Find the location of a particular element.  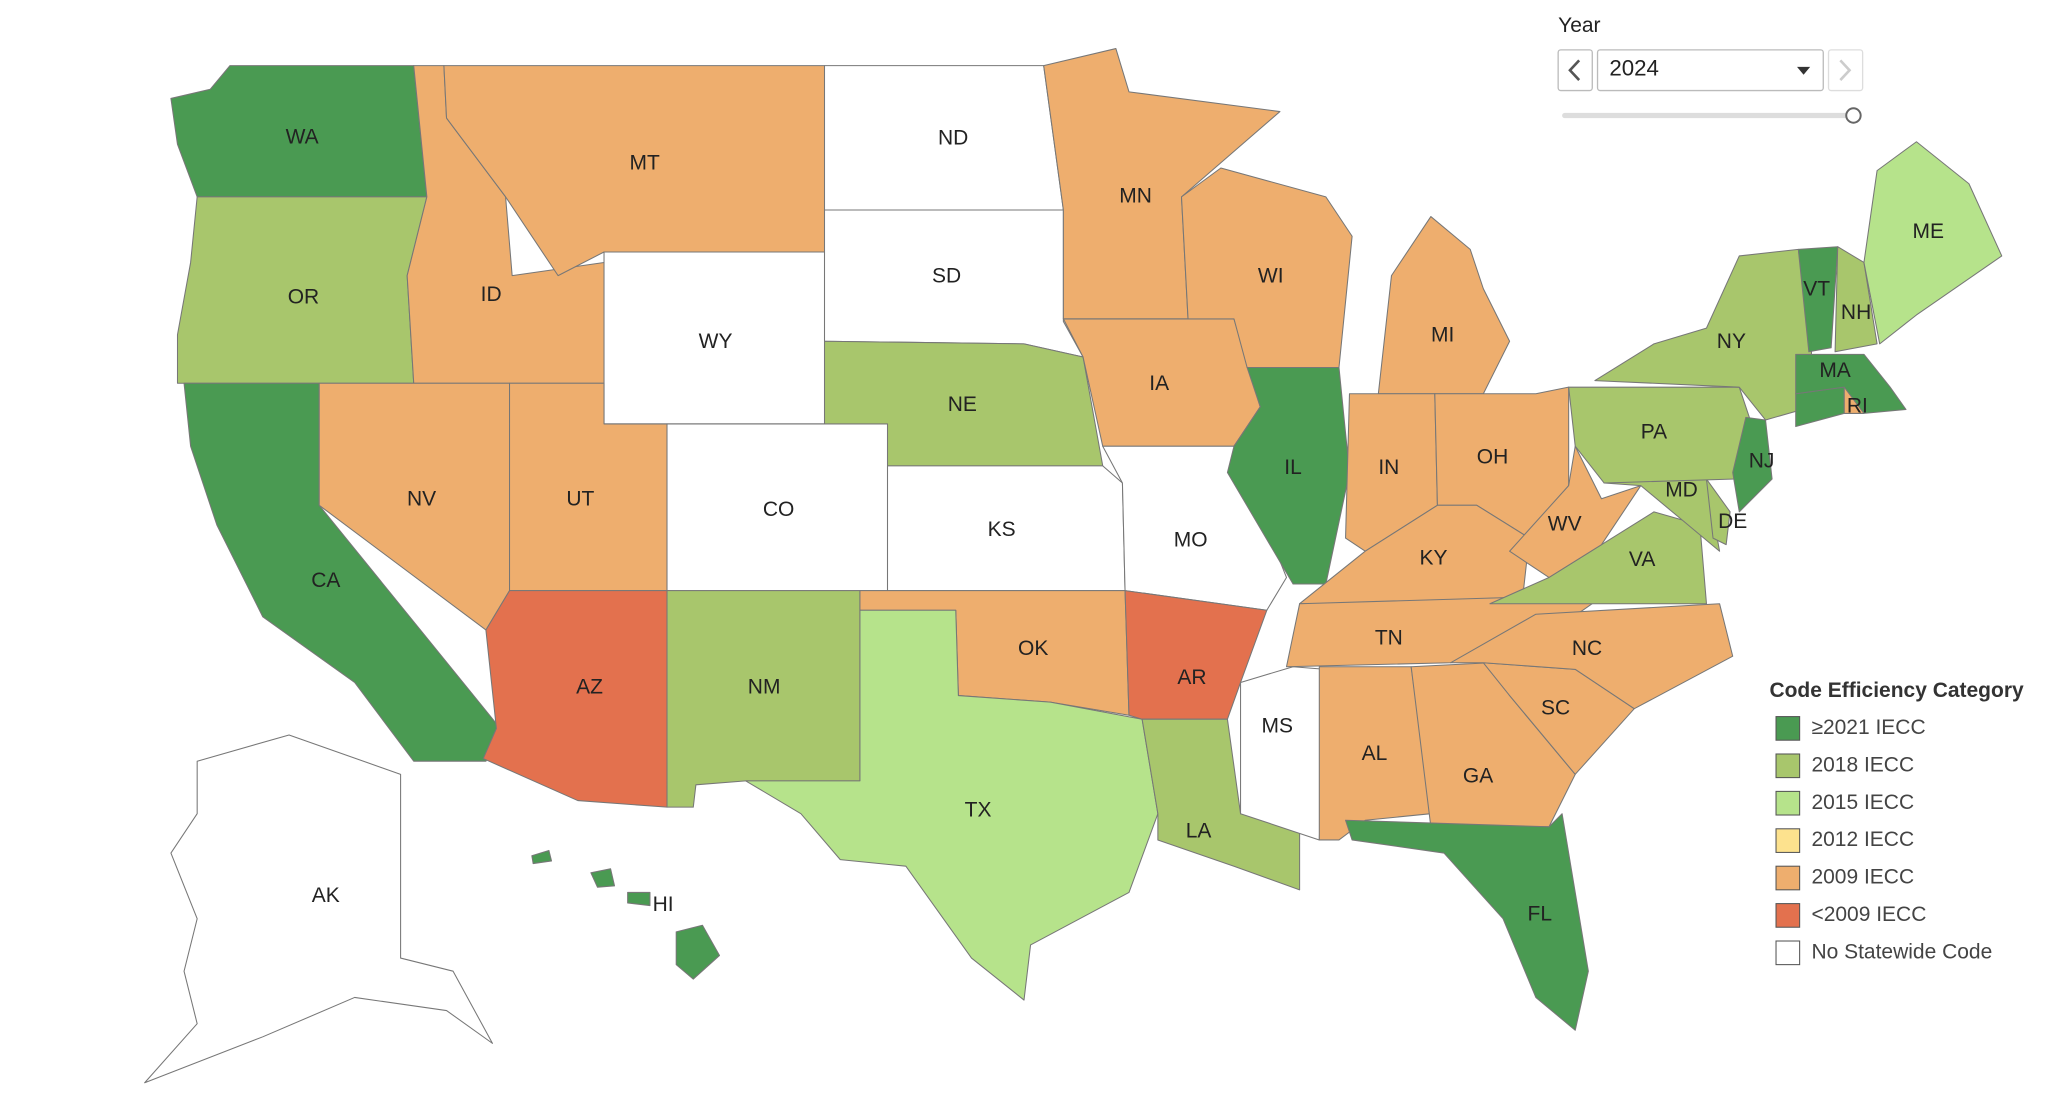

state-label: KY is located at coordinates (1433, 558).